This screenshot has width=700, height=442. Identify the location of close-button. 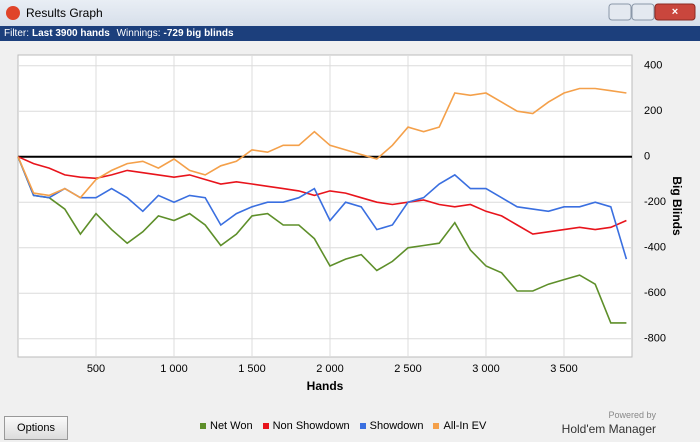
(675, 12).